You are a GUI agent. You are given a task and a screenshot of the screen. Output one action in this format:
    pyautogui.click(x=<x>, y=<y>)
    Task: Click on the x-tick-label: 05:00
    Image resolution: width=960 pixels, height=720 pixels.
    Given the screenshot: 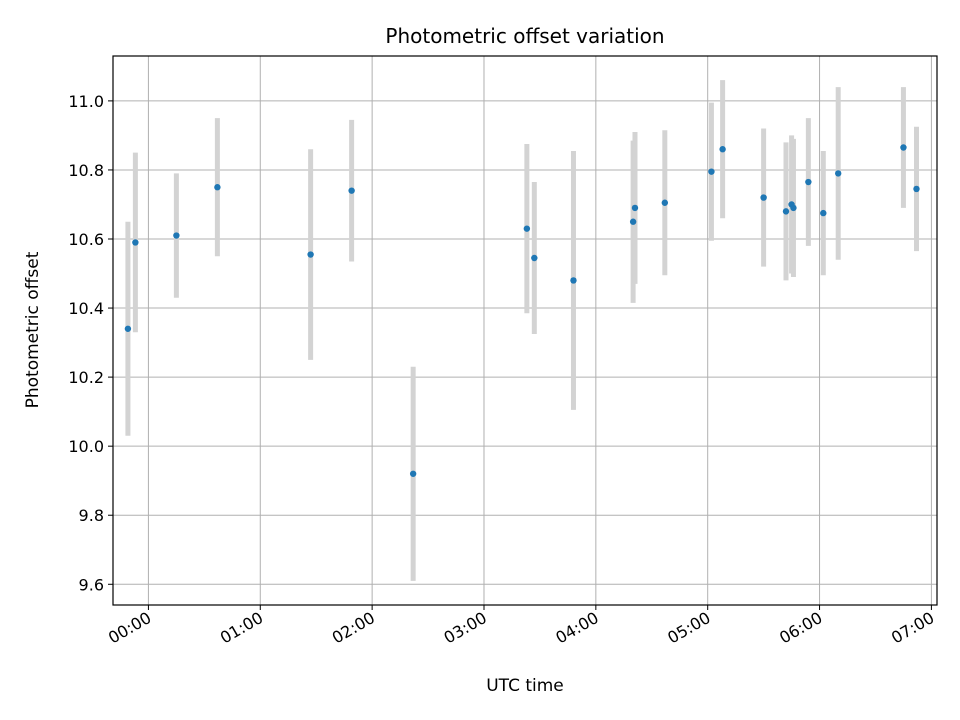 What is the action you would take?
    pyautogui.click(x=688, y=628)
    